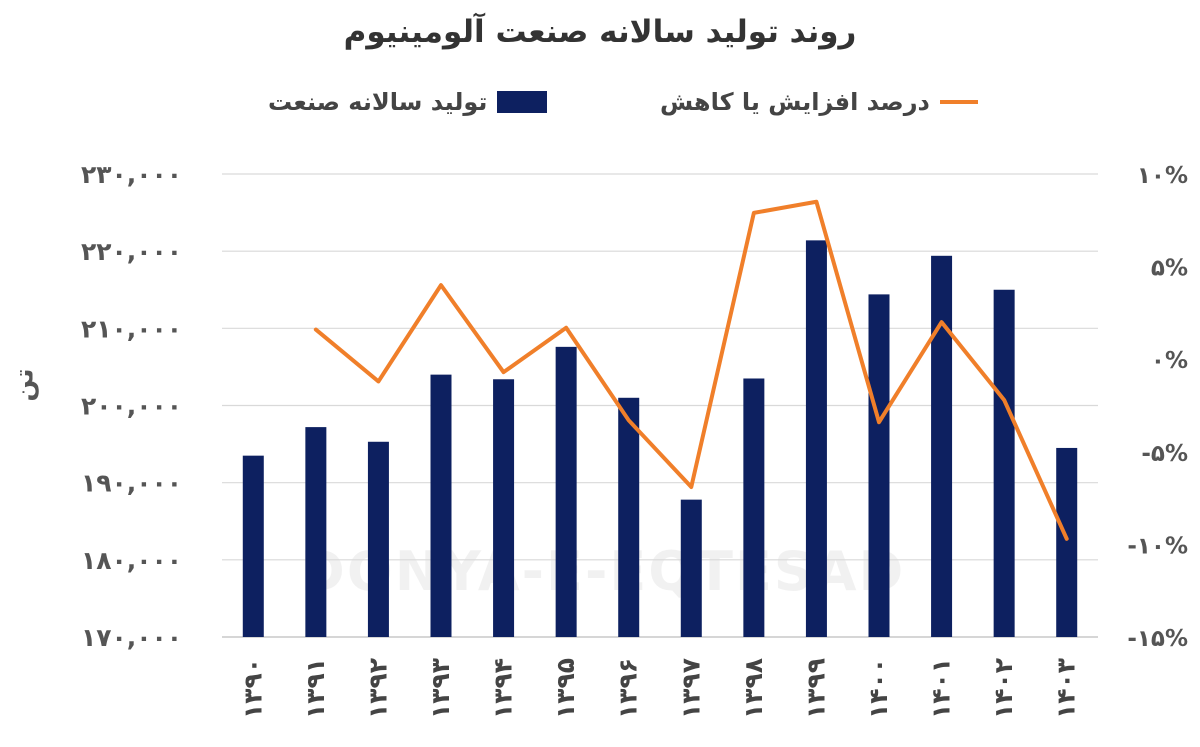  What do you see at coordinates (628, 688) in the screenshot?
I see `x-tick-label: ۱۳۹۶` at bounding box center [628, 688].